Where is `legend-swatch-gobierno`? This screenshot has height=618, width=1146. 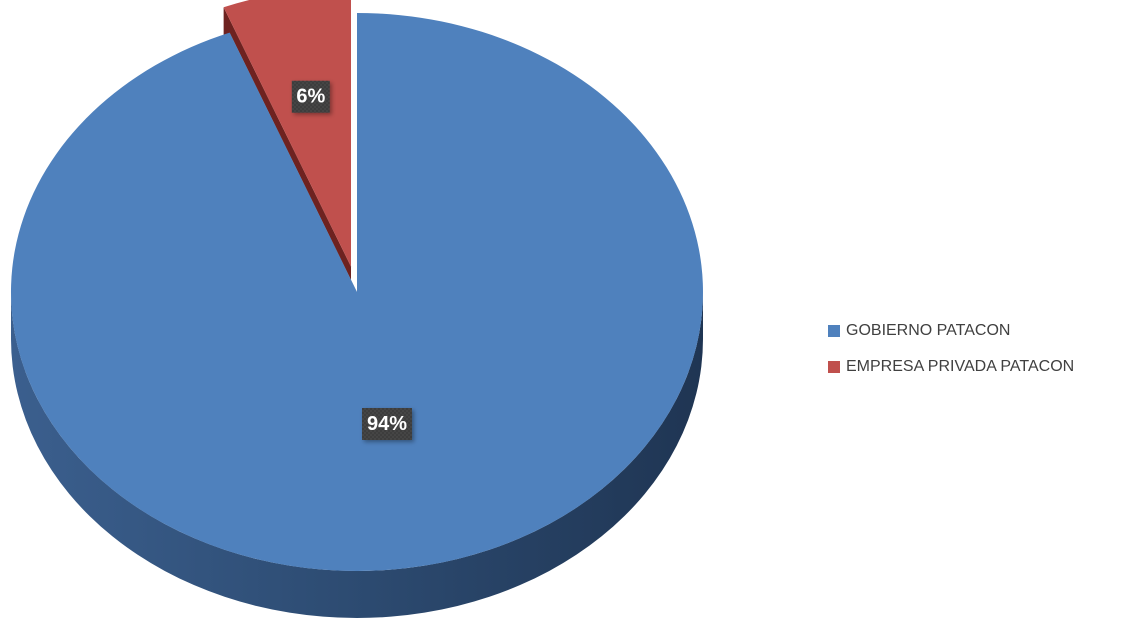
legend-swatch-gobierno is located at coordinates (834, 331).